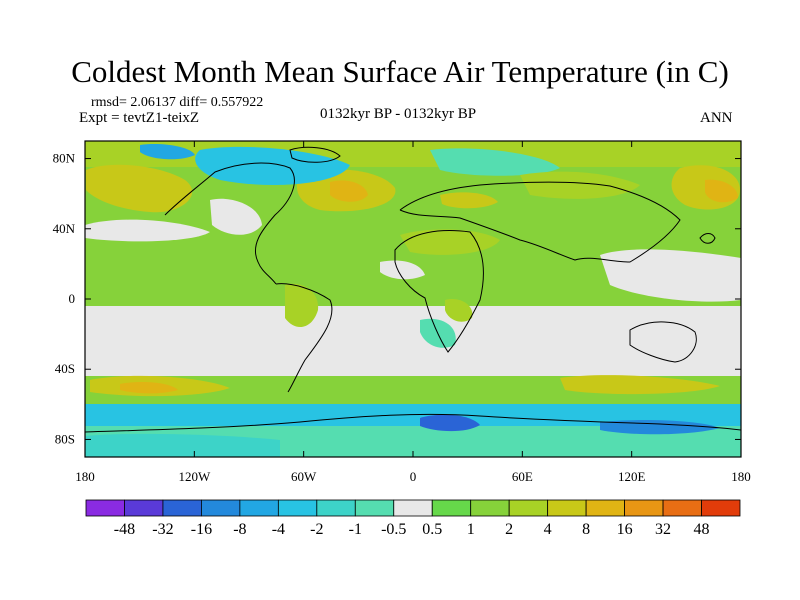  I want to click on colorbar-label: 2, so click(509, 529).